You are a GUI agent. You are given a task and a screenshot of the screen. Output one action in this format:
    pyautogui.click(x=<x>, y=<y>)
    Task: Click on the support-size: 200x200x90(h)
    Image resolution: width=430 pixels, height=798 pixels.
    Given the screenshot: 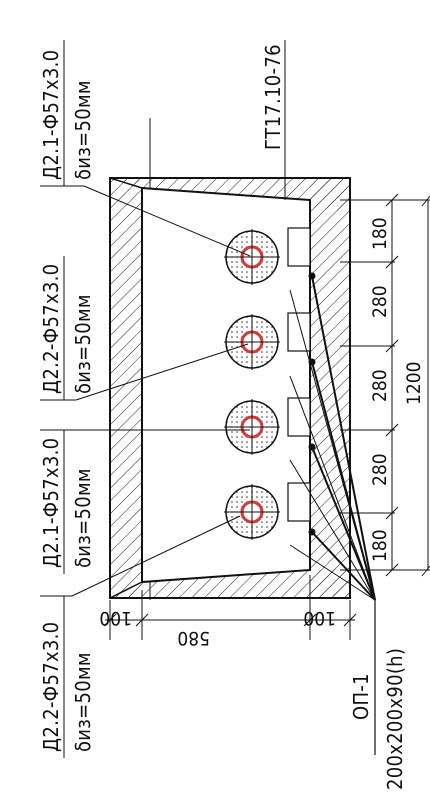 What is the action you would take?
    pyautogui.click(x=395, y=719)
    